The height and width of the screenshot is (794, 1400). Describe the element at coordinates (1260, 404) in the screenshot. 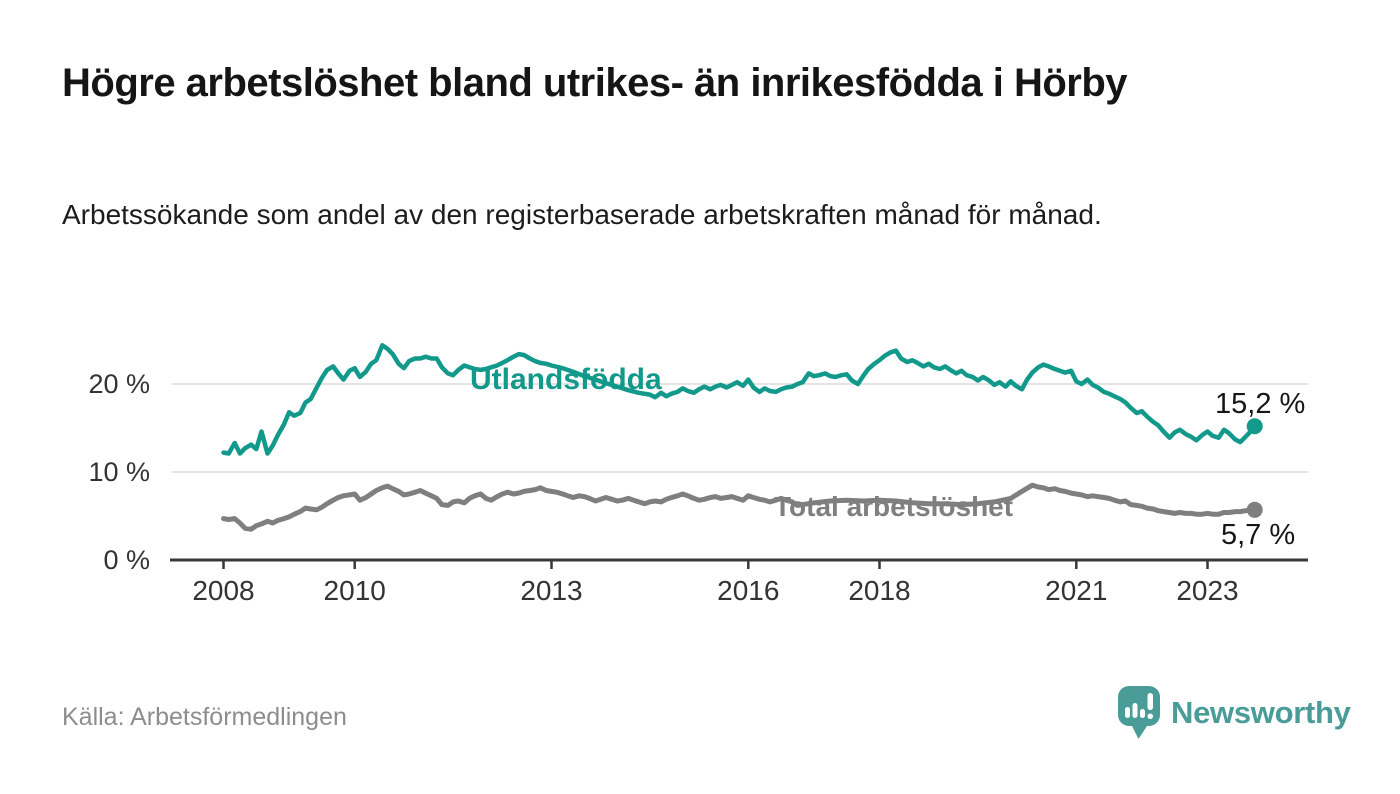

I see `end-value-utlandsfodda: 15,2 %` at that location.